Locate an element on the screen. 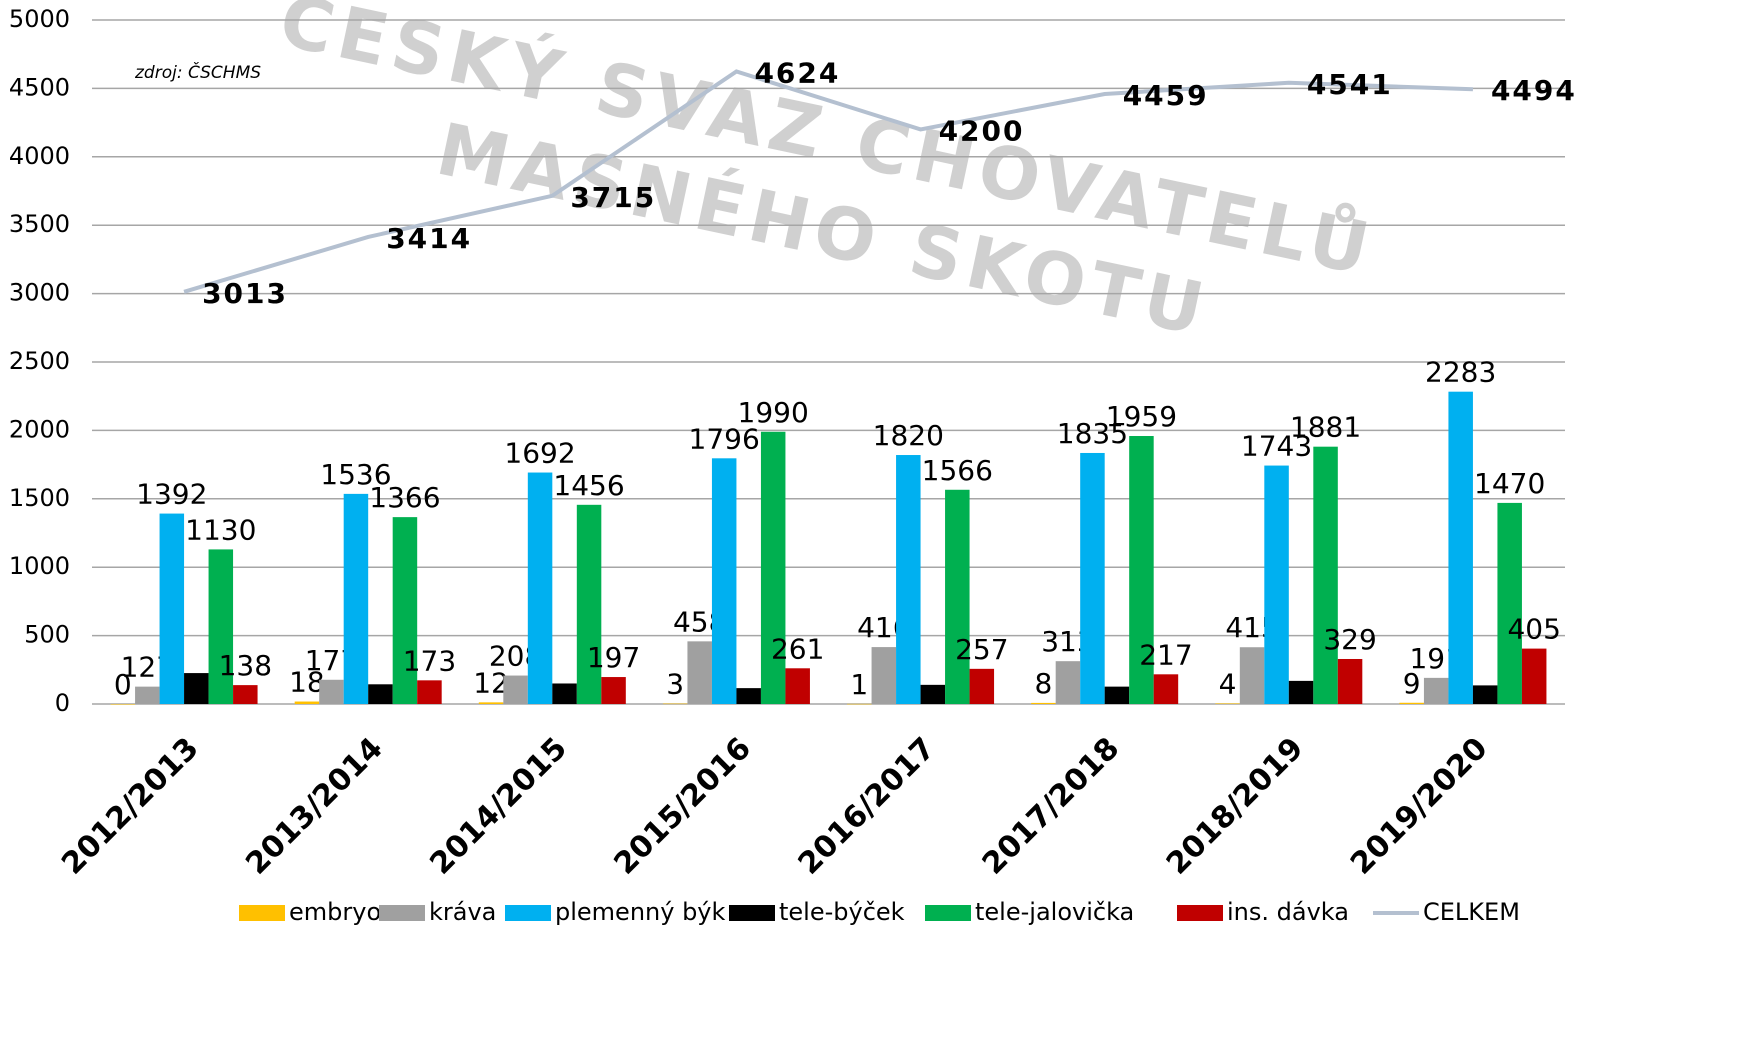 The width and height of the screenshot is (1752, 1037). data-label: 1743 is located at coordinates (1276, 446).